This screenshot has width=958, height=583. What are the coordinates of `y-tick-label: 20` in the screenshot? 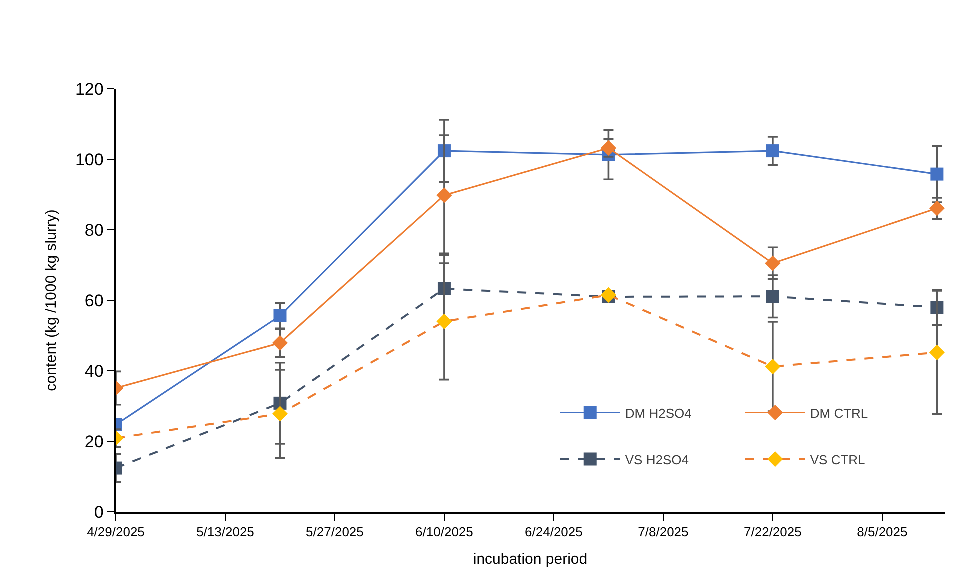 It's located at (94, 442).